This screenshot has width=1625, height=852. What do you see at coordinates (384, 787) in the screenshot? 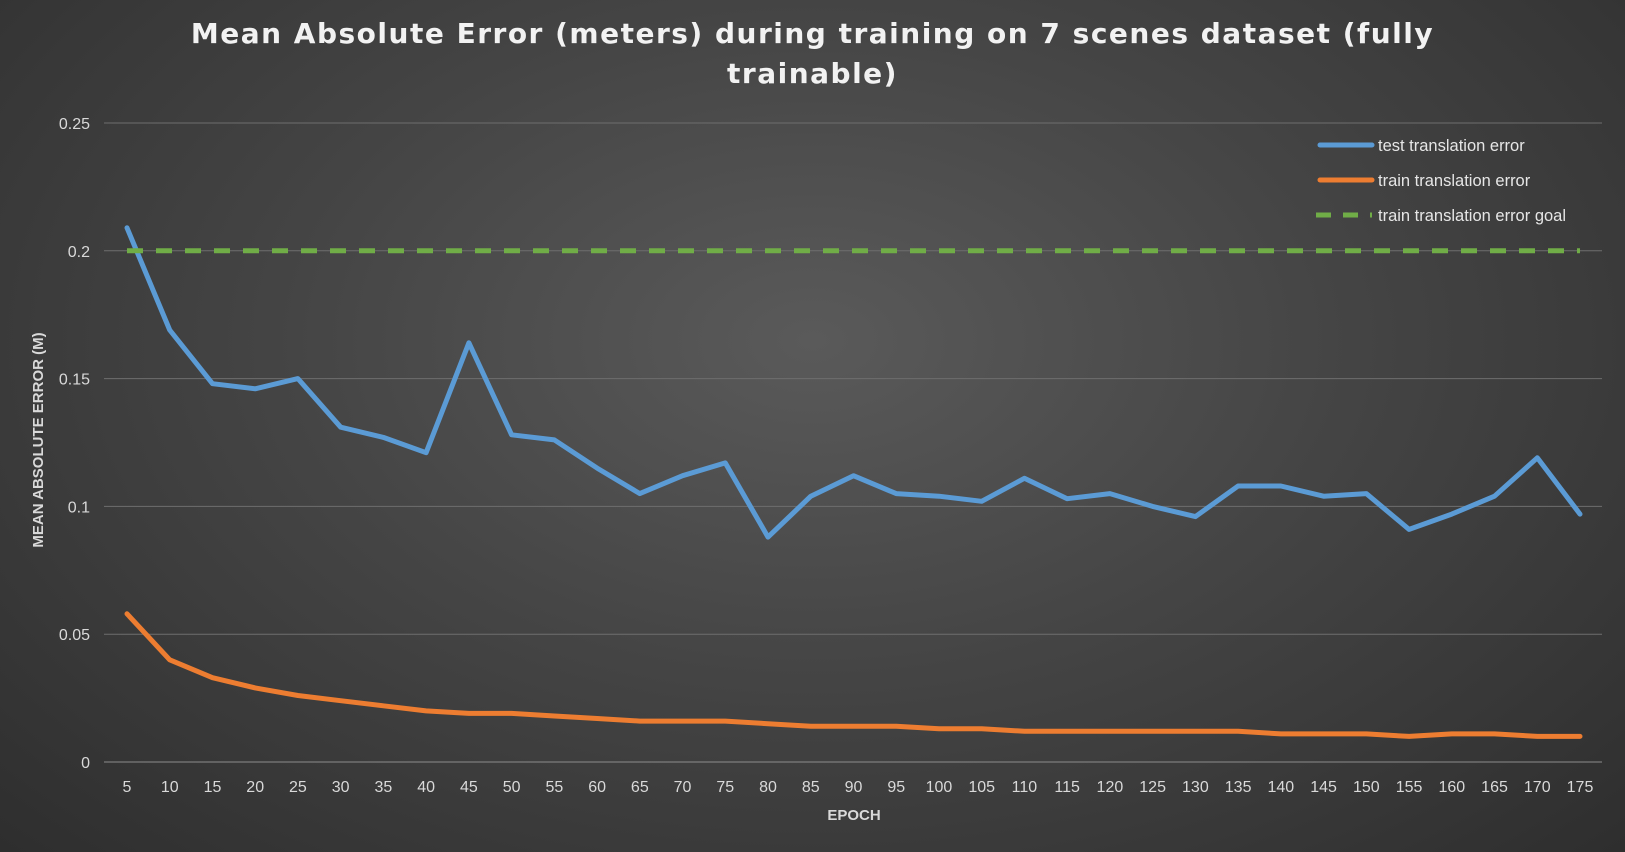
I see `x-tick-label: 35` at bounding box center [384, 787].